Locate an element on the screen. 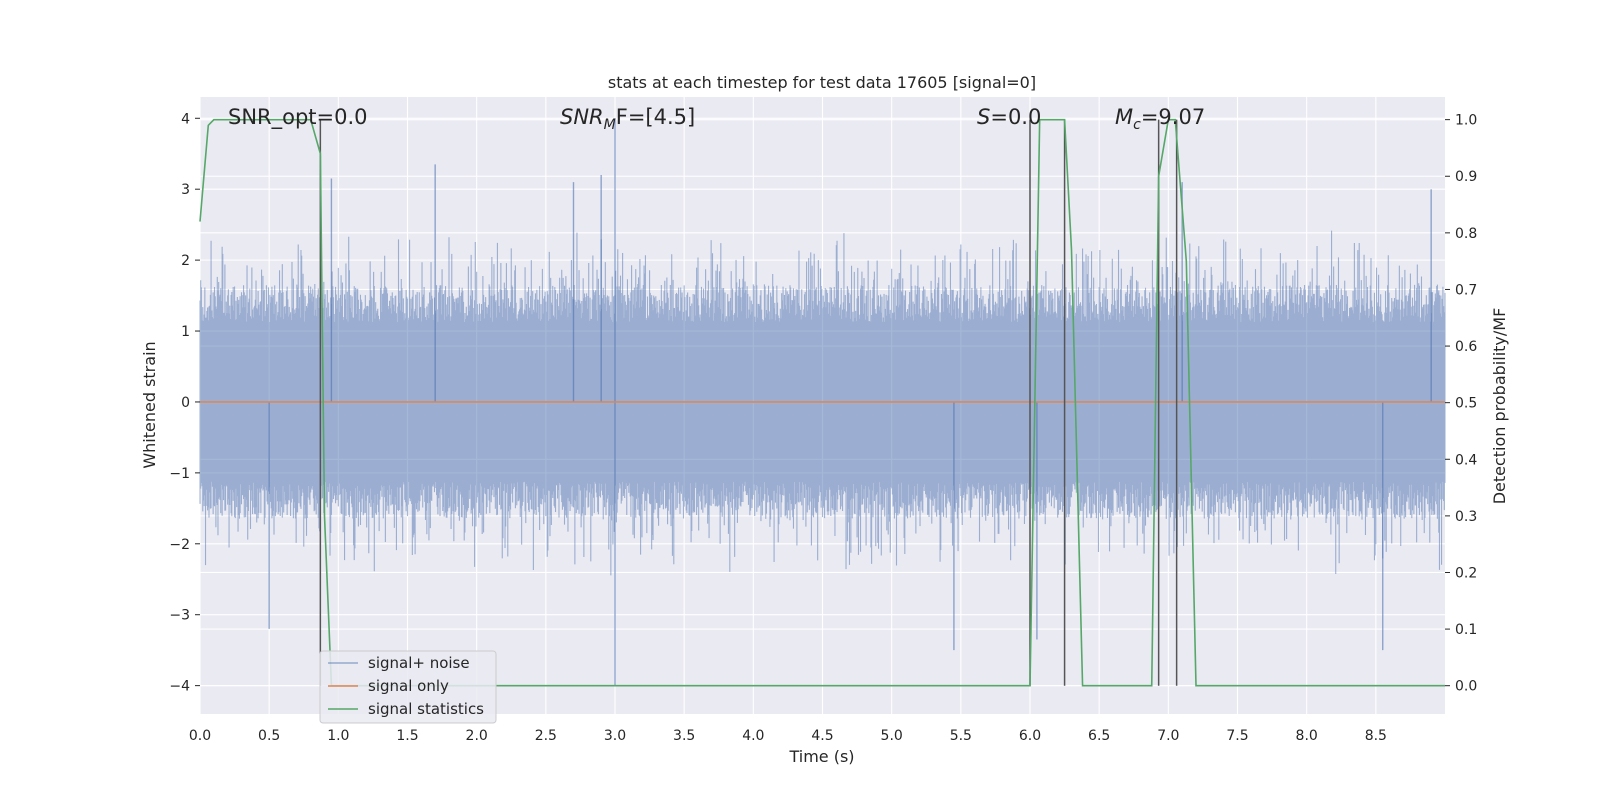  annotation-mc: Mc=9.07 is located at coordinates (1160, 119).